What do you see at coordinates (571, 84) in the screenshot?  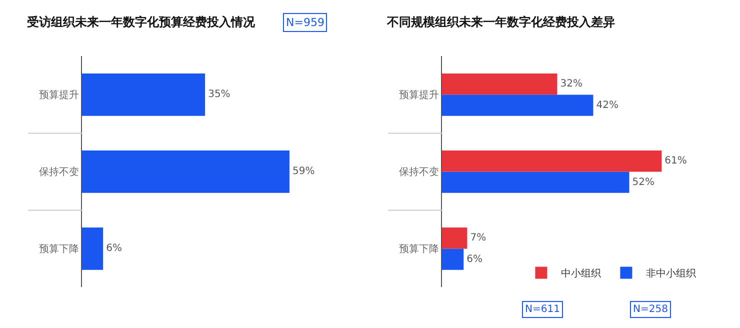 I see `data-label: 32%` at bounding box center [571, 84].